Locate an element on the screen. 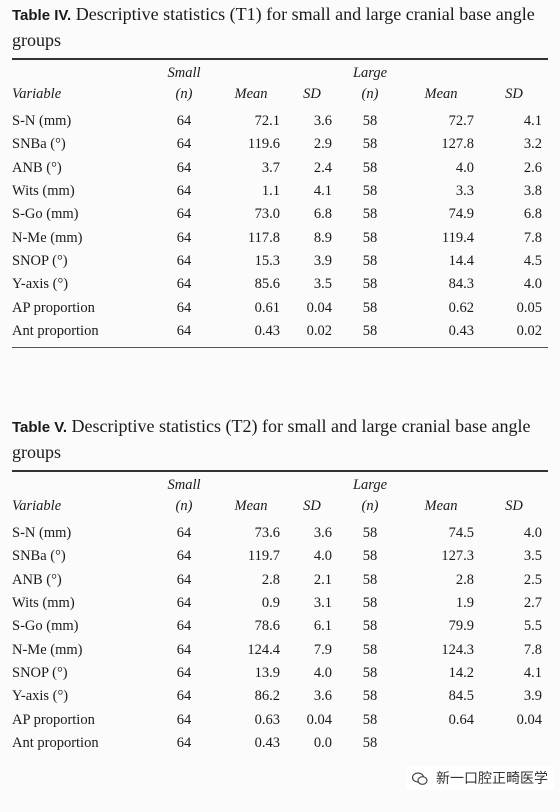  variable-cell: ANB (°) is located at coordinates (37, 167).